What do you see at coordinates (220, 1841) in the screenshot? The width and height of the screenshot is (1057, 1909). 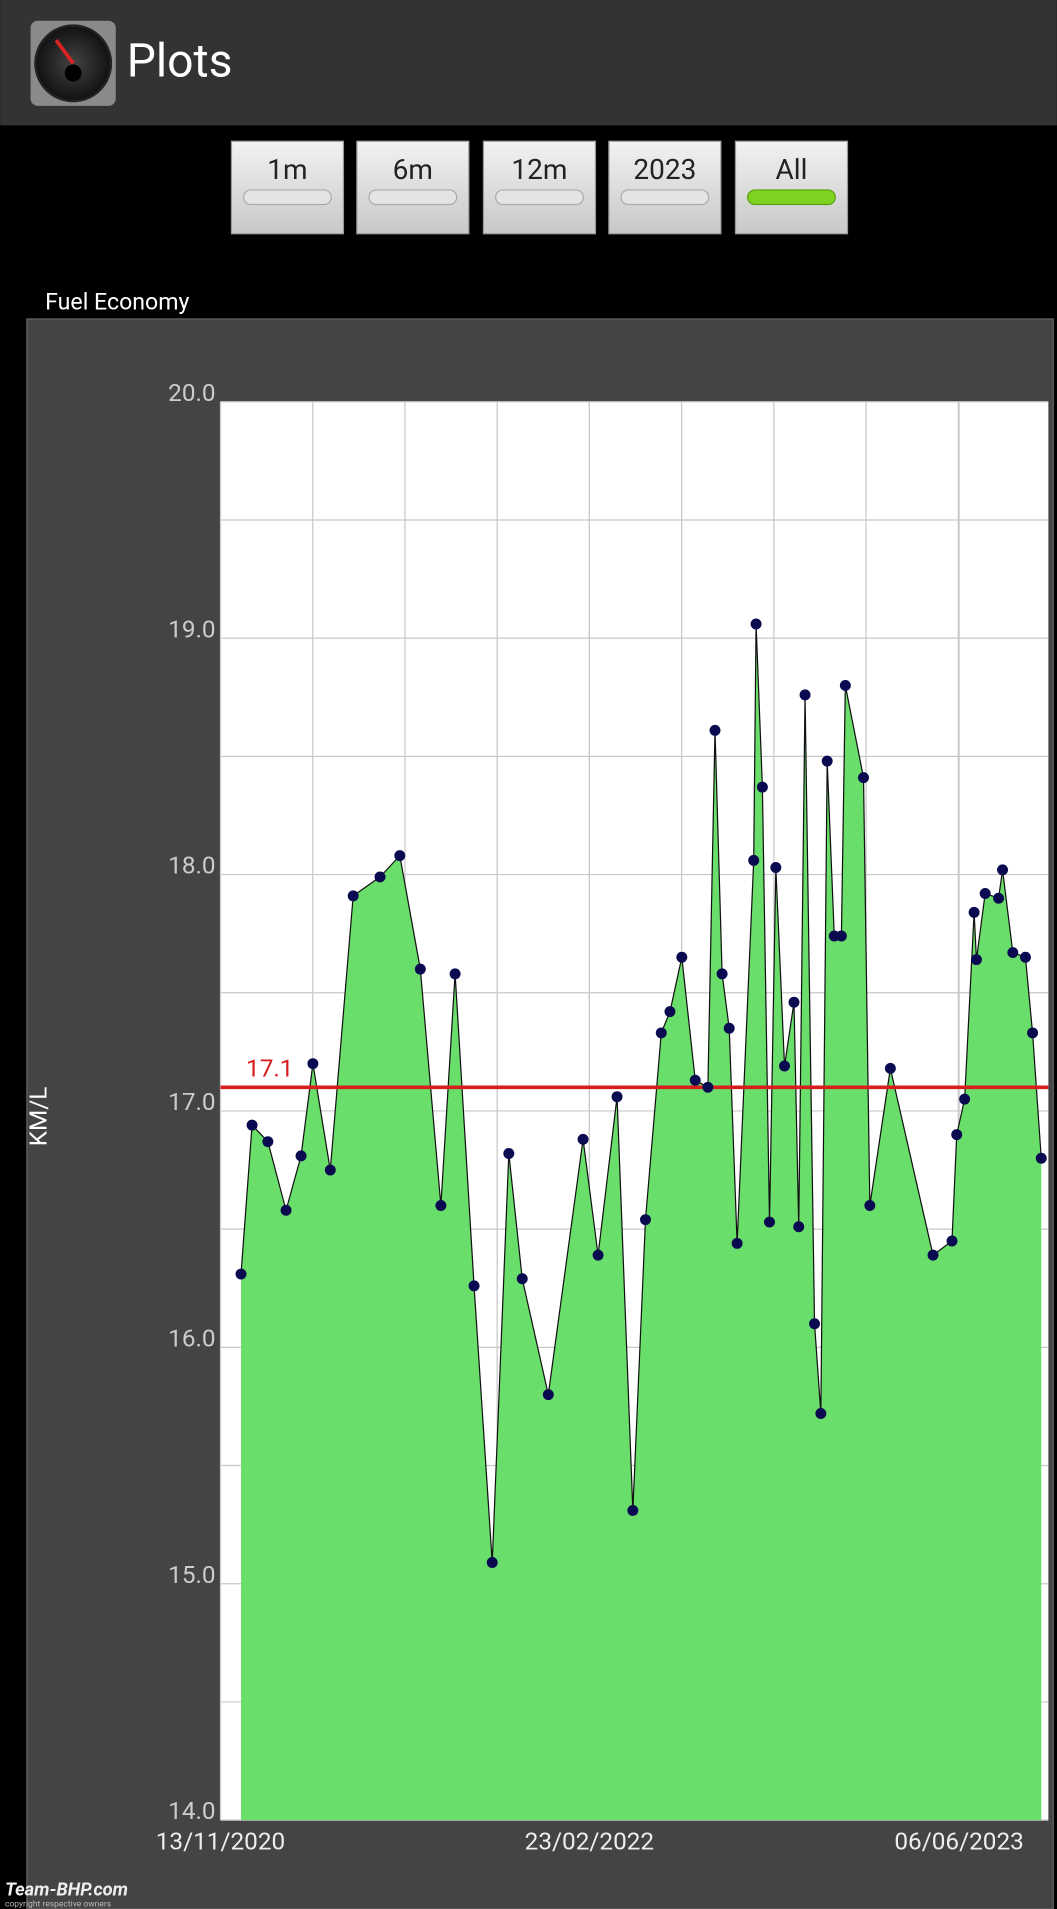 I see `x-tick-label: 13/11/2020` at bounding box center [220, 1841].